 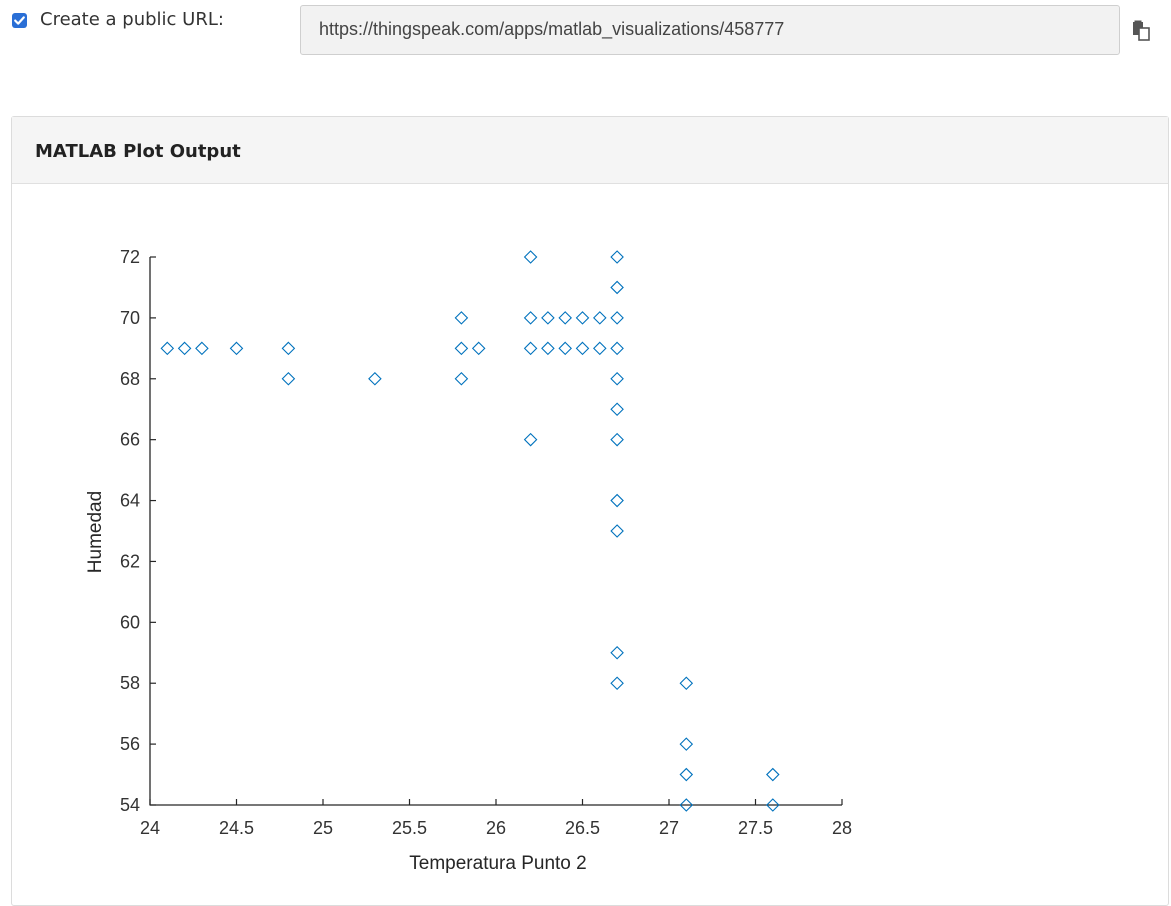 I want to click on x-tick-label: 28, so click(x=842, y=828).